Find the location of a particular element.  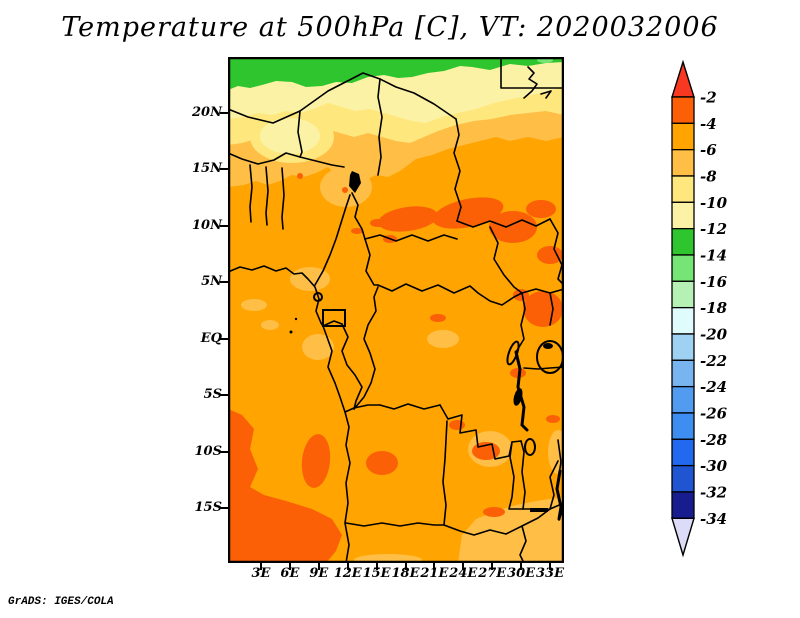

y-tick-label: EQ is located at coordinates (211, 338).